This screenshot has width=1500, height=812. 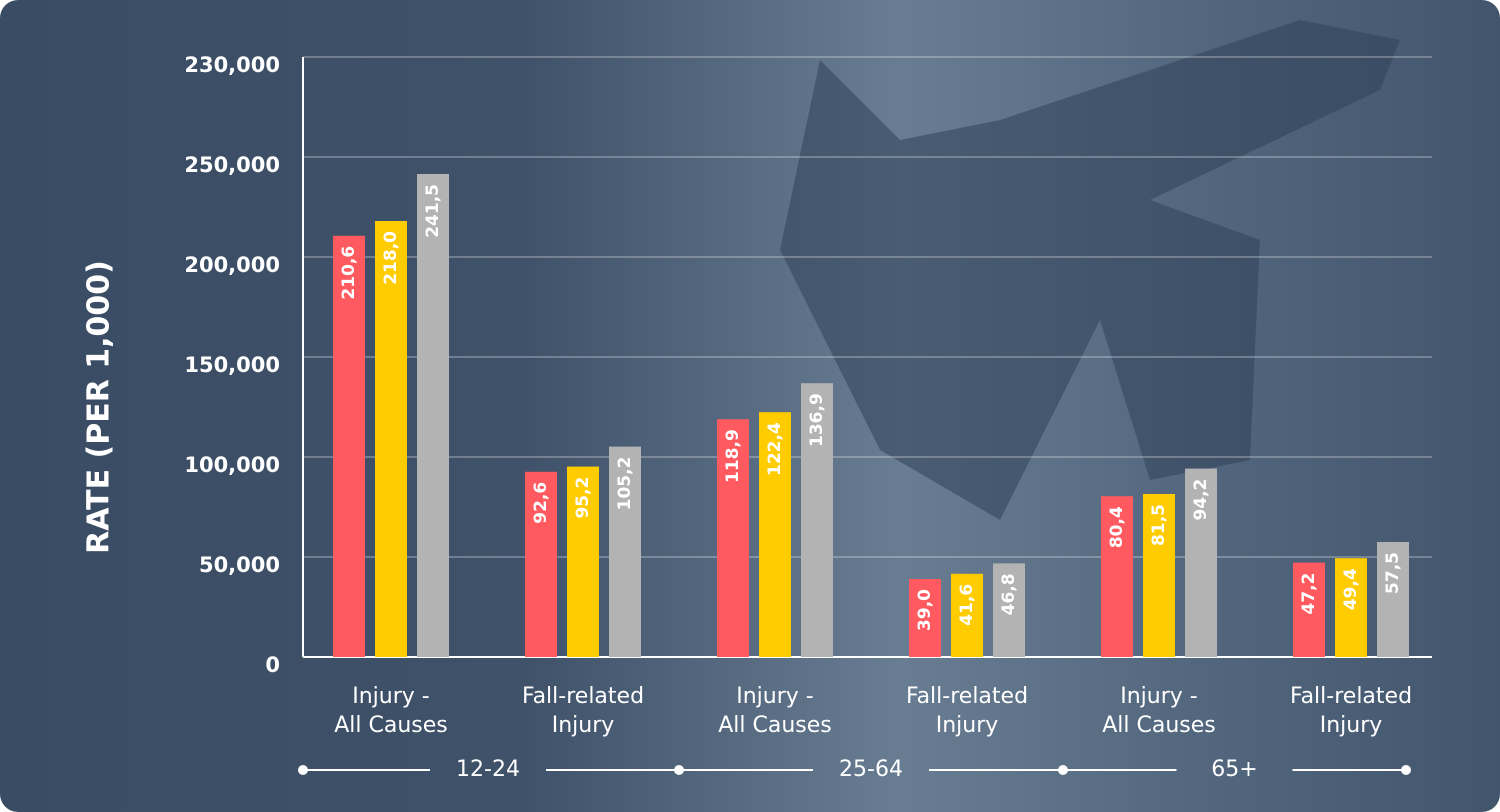 What do you see at coordinates (967, 605) in the screenshot?
I see `value-label: 41,6` at bounding box center [967, 605].